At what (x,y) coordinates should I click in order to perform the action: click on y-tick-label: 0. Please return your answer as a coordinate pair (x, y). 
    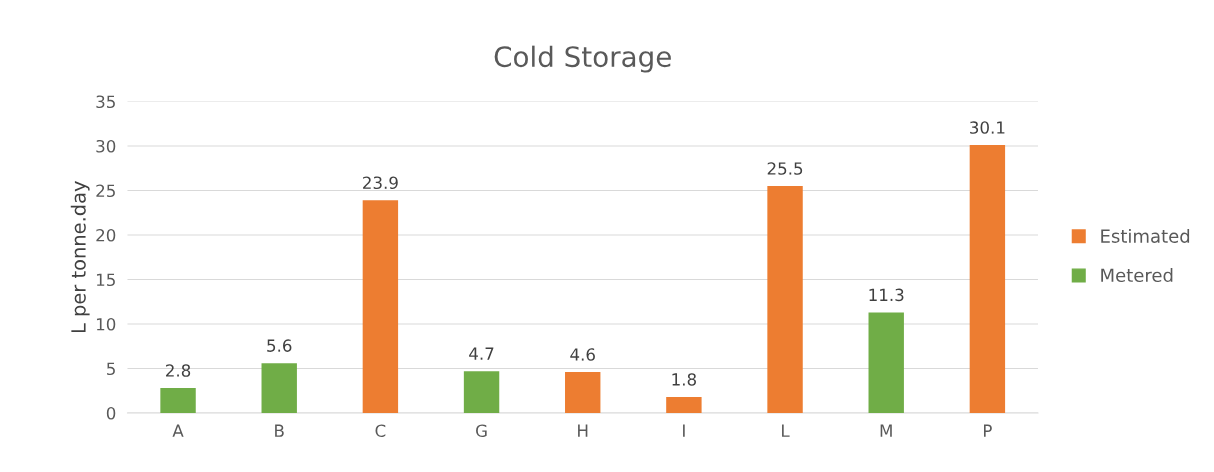
    Looking at the image, I should click on (111, 413).